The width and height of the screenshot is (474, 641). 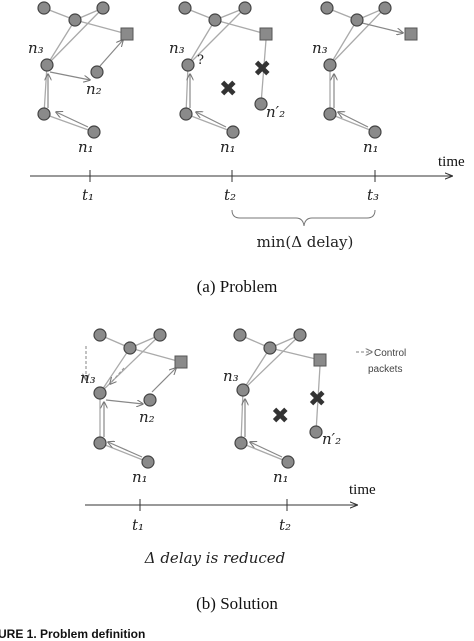 I want to click on snapshot-a1: n₃ n₂ n₁, so click(x=81, y=78).